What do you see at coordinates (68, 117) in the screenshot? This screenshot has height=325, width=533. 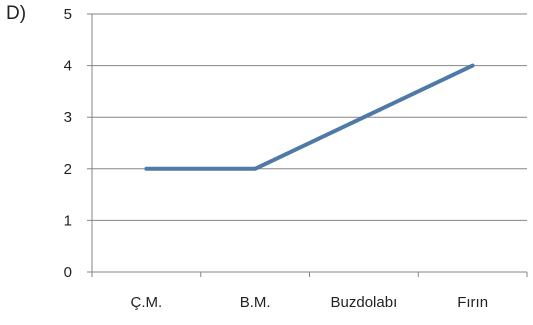 I see `y-tick-label: 3` at bounding box center [68, 117].